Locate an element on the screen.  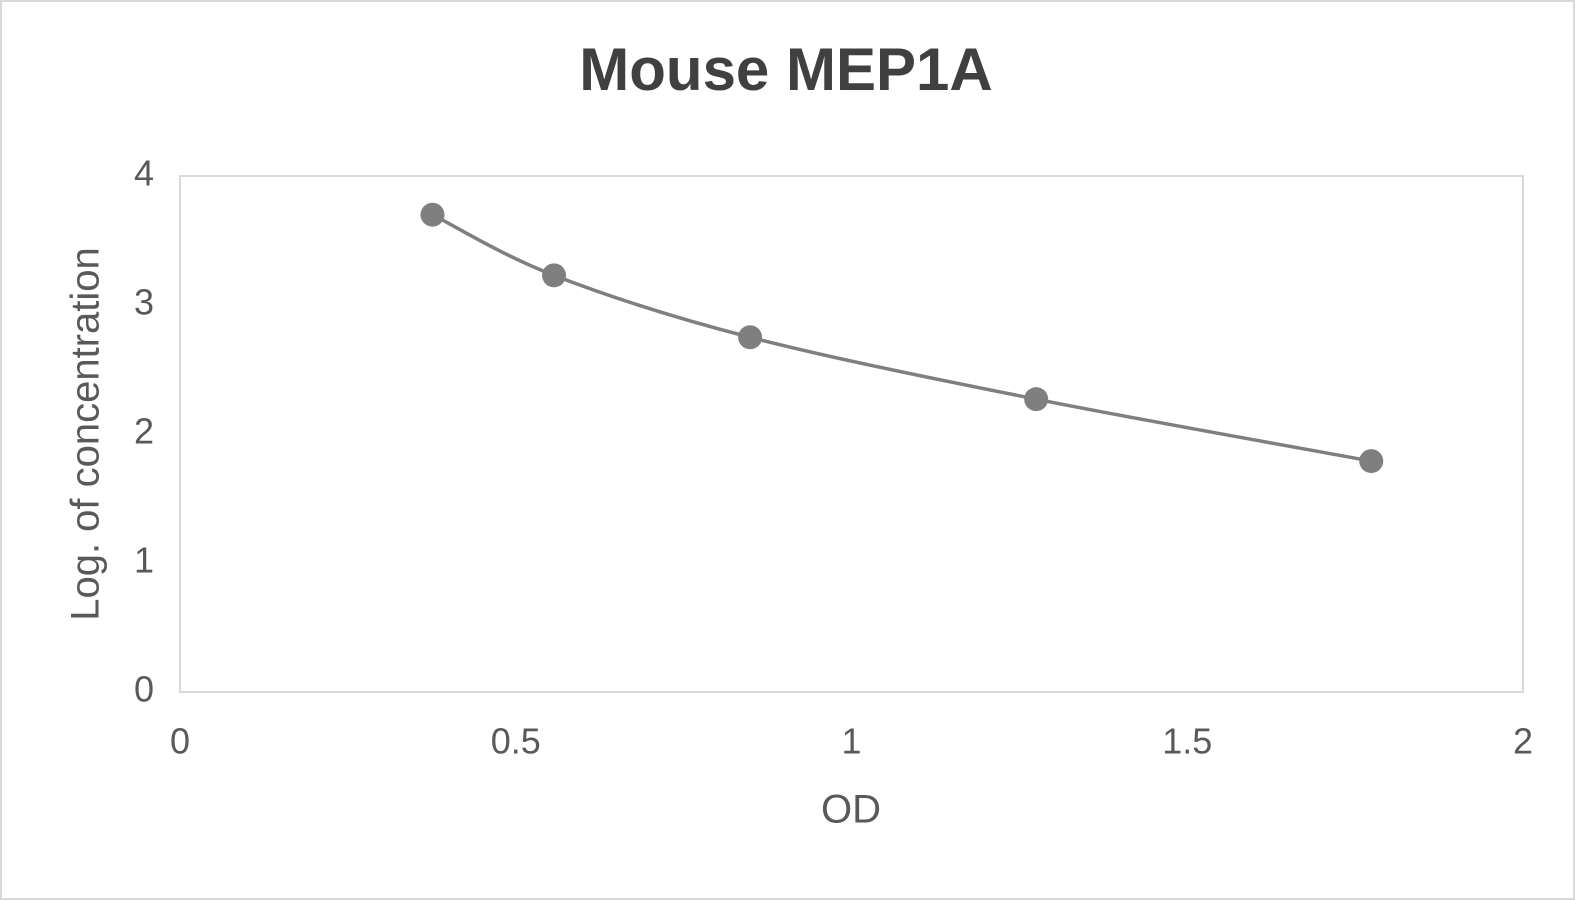
x-tick-label: 1 is located at coordinates (851, 741).